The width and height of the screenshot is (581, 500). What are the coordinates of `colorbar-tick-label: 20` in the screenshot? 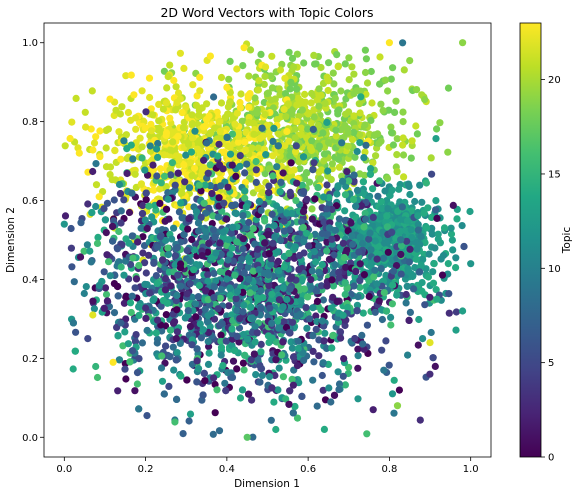 It's located at (554, 80).